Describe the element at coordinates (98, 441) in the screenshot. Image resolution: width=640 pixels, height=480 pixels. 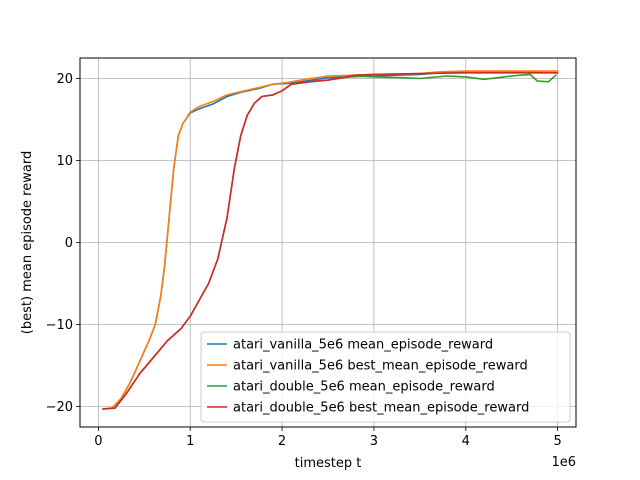
I see `x-tick-label: 0` at that location.